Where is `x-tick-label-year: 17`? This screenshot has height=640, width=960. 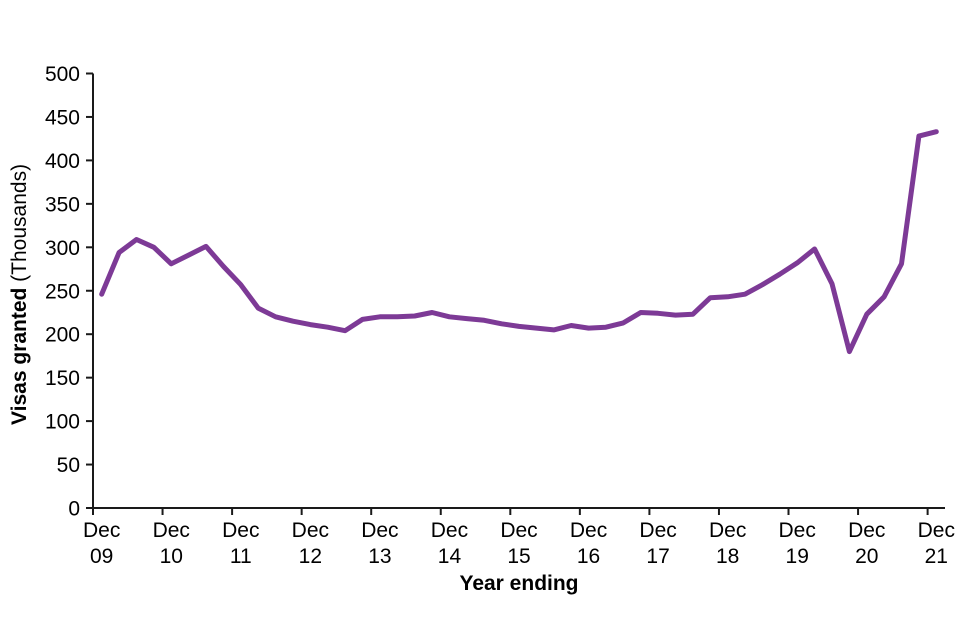 x-tick-label-year: 17 is located at coordinates (657, 556).